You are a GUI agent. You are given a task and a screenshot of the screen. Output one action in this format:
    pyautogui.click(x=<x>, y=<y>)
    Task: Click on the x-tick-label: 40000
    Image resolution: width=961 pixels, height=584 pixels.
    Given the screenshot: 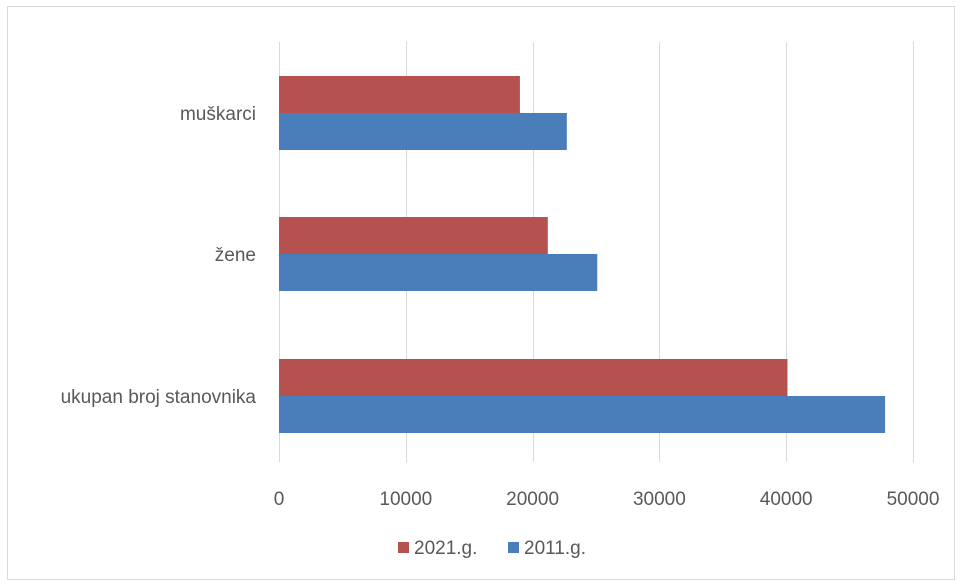 What is the action you would take?
    pyautogui.click(x=786, y=499)
    